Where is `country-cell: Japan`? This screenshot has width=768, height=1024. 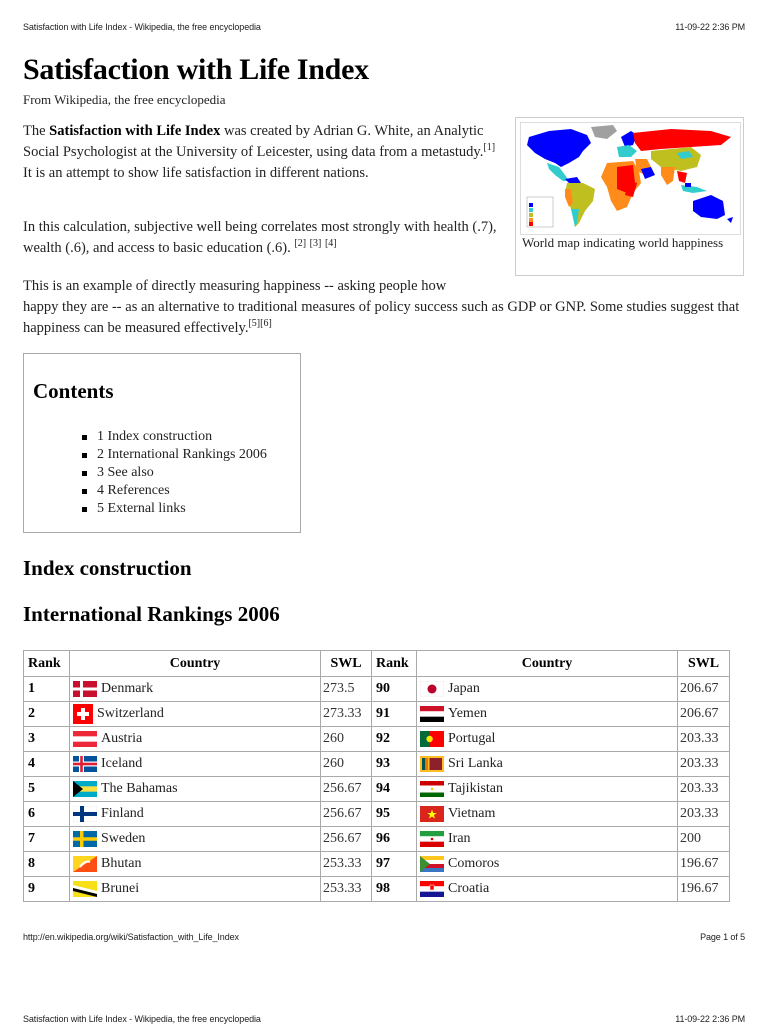
country-cell: Japan is located at coordinates (547, 689).